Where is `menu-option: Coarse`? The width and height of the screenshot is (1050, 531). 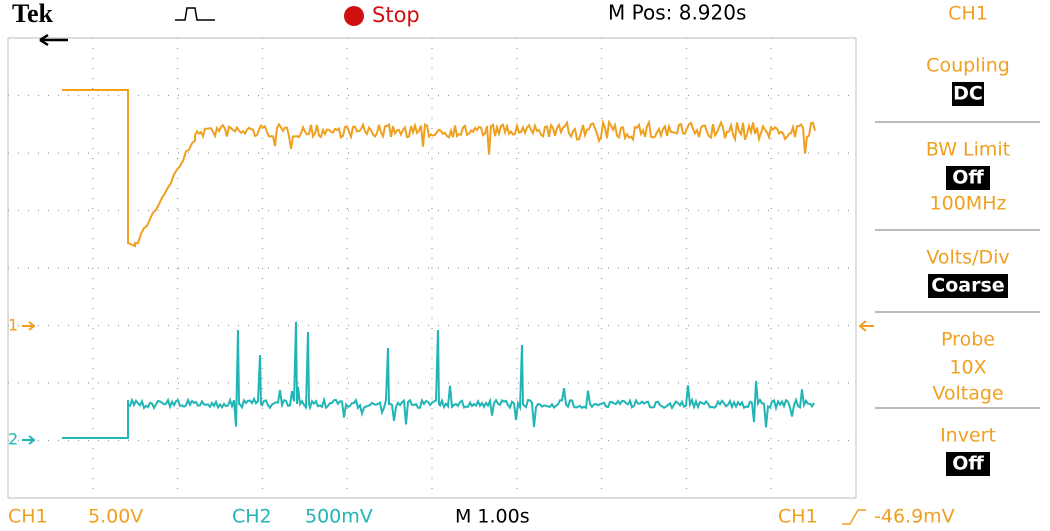
menu-option: Coarse is located at coordinates (967, 286).